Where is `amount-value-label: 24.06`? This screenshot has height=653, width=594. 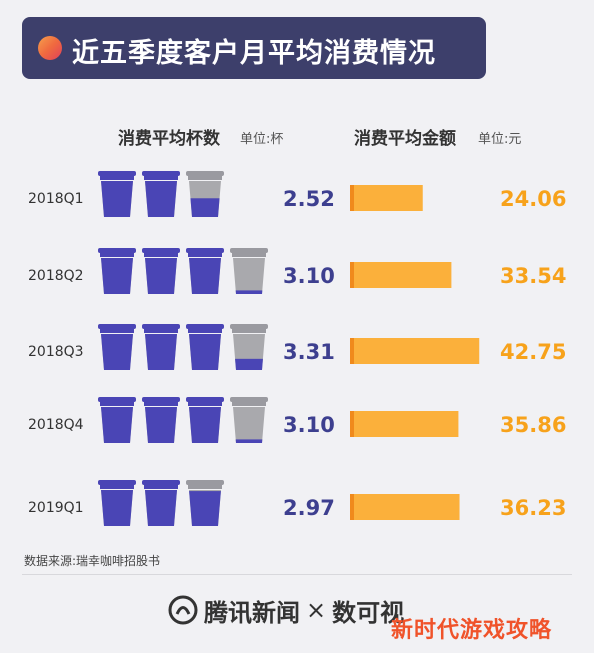
amount-value-label: 24.06 is located at coordinates (533, 199).